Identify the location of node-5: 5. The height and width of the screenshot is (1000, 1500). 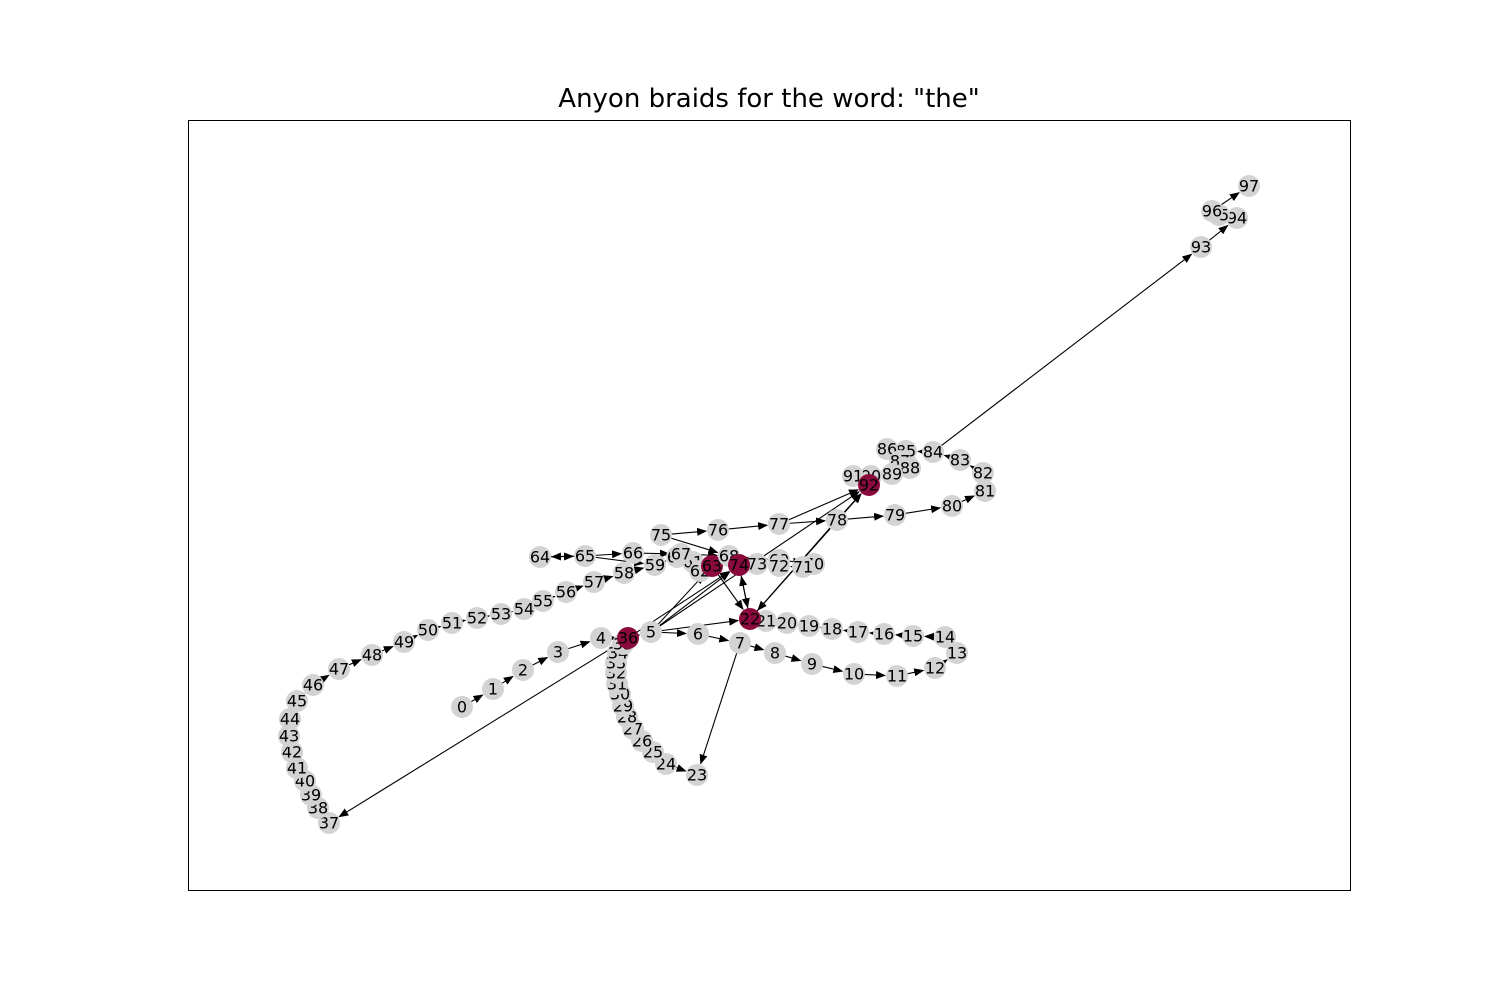
(651, 632).